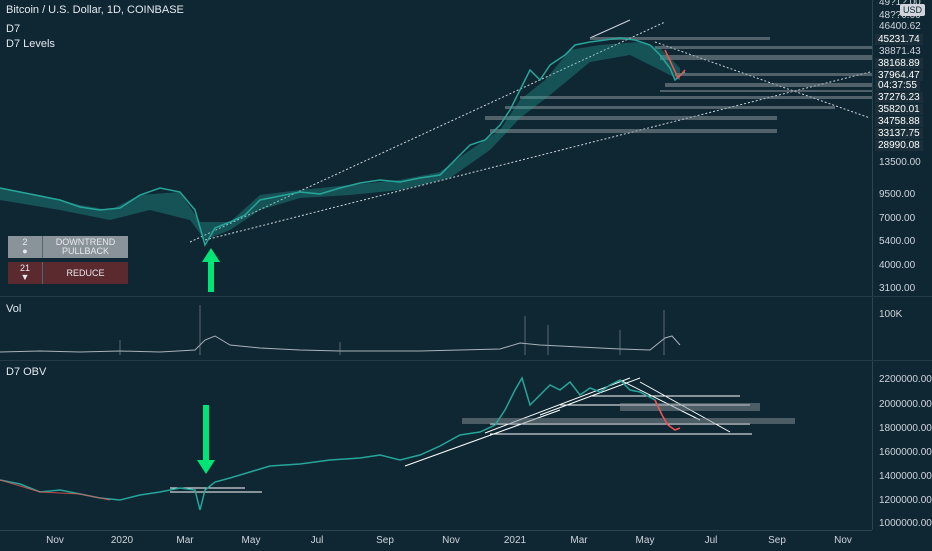 The width and height of the screenshot is (932, 551). I want to click on price-tick: 49?1?.00, so click(900, 4).